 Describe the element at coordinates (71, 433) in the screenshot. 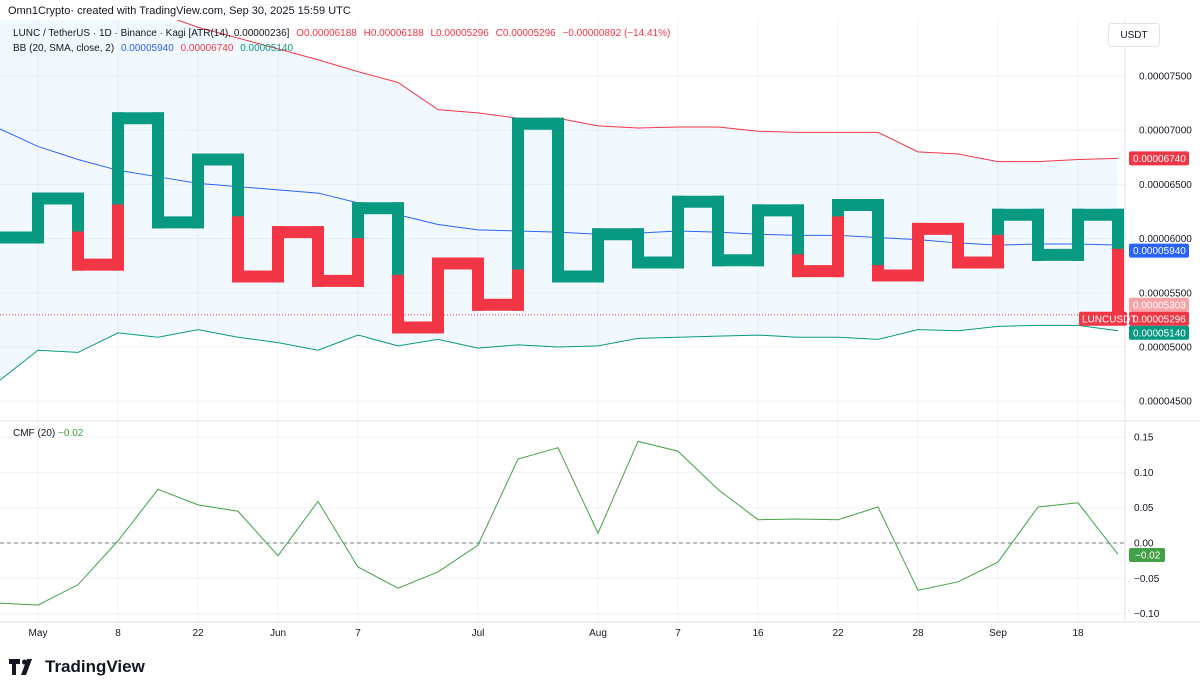

I see `cmf-value: −0.02` at that location.